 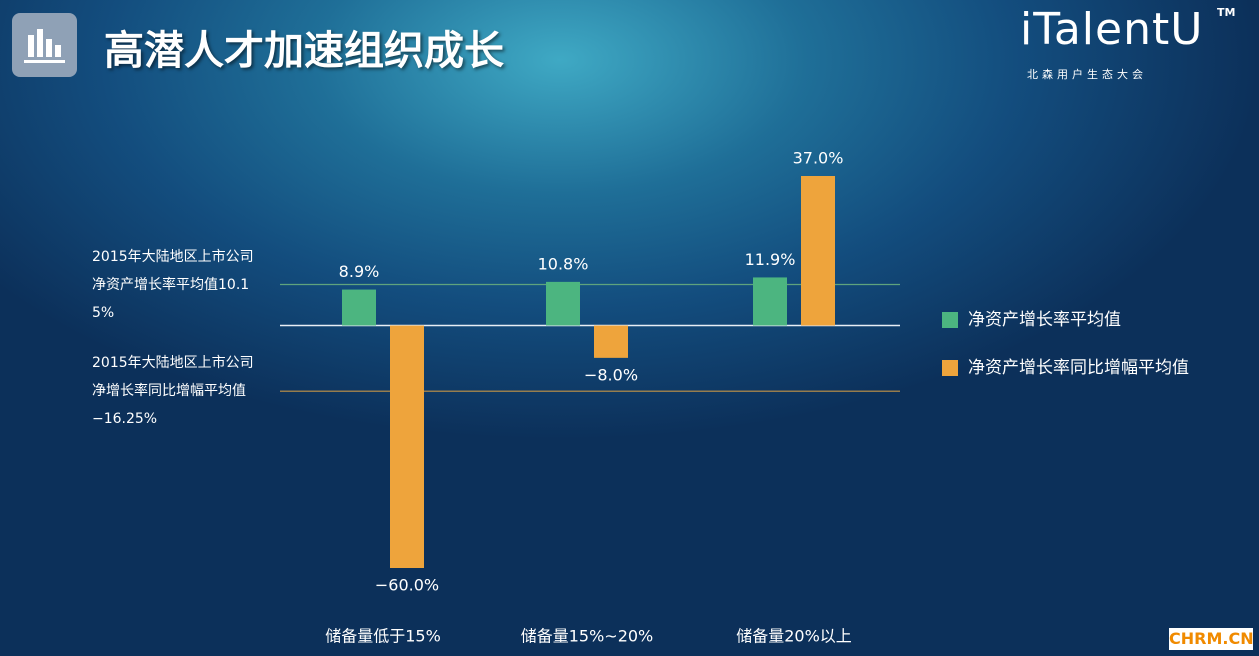 I want to click on value-label: −60.0%, so click(x=407, y=585).